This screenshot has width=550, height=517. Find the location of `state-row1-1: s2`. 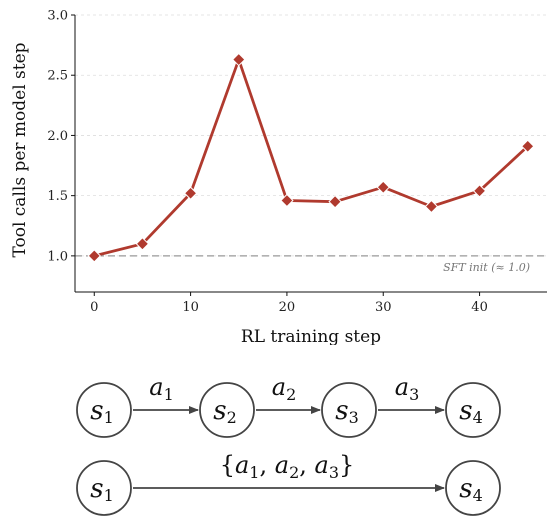

state-row1-1: s2 is located at coordinates (227, 410).